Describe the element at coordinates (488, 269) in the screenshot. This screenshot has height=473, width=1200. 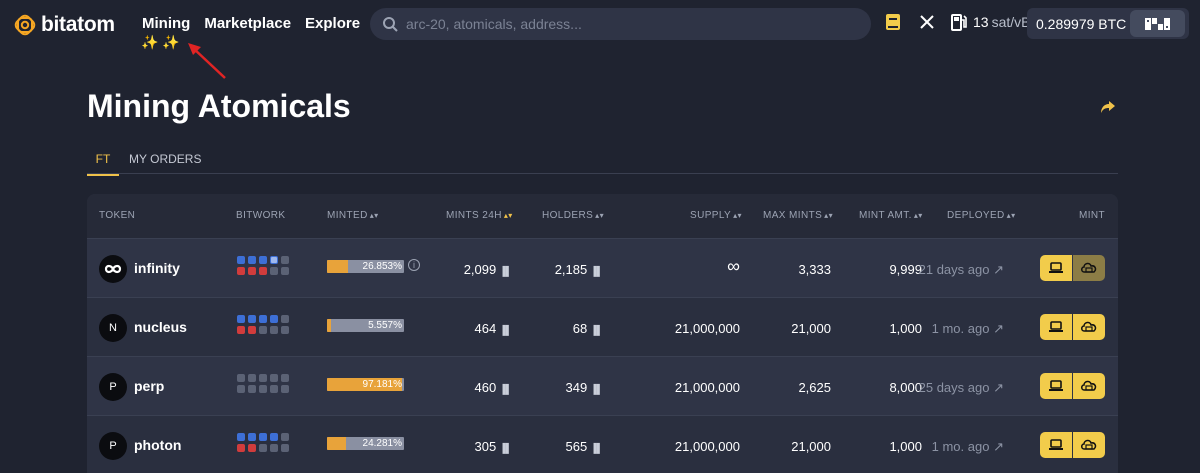
I see `mints24h-value: 2,099 ▐▌` at that location.